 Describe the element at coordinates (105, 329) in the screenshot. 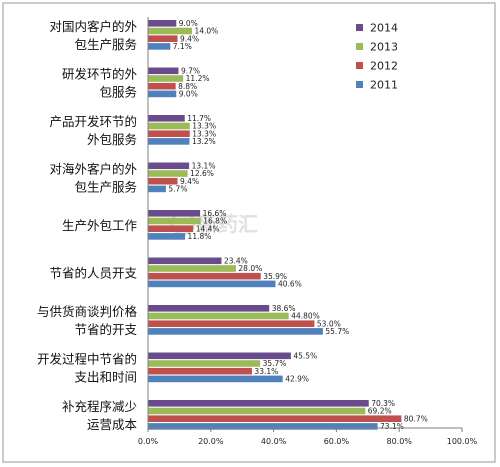

I see `category-label: 节省的开支` at that location.